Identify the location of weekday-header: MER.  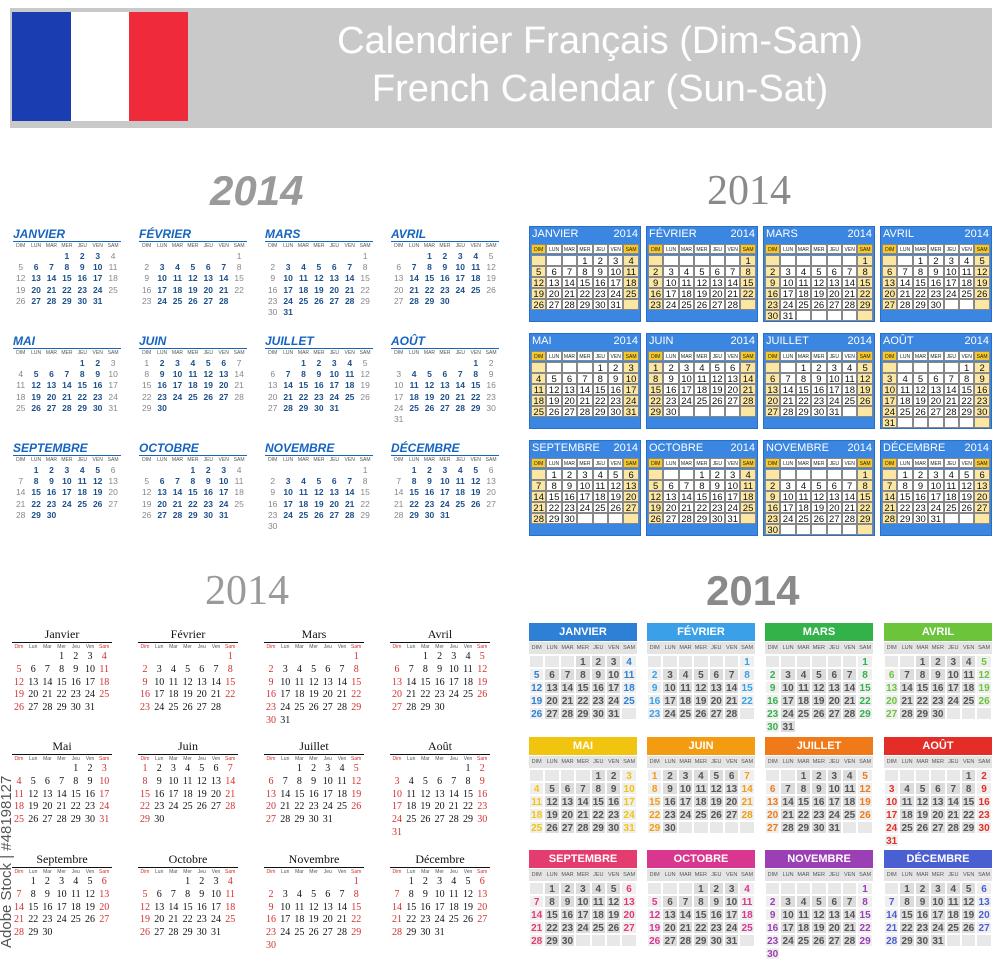
(445, 246).